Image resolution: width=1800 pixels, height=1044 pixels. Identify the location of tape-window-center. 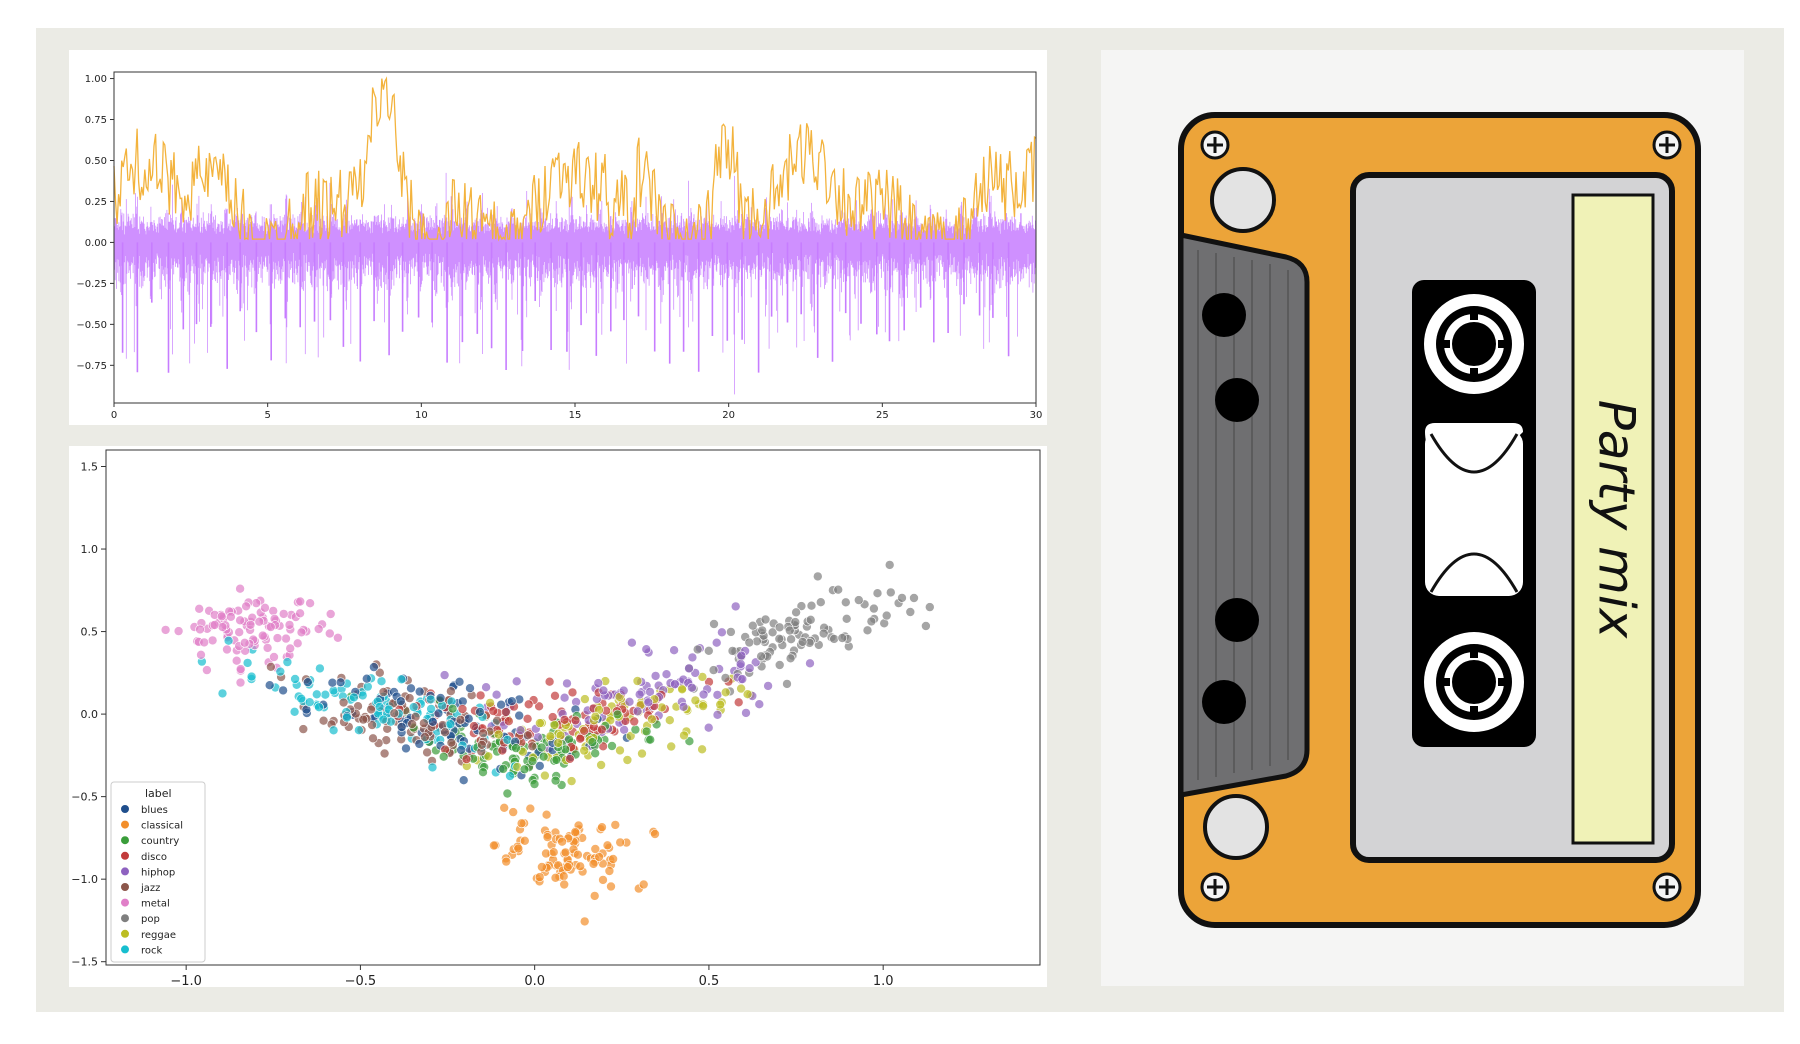
(1474, 513).